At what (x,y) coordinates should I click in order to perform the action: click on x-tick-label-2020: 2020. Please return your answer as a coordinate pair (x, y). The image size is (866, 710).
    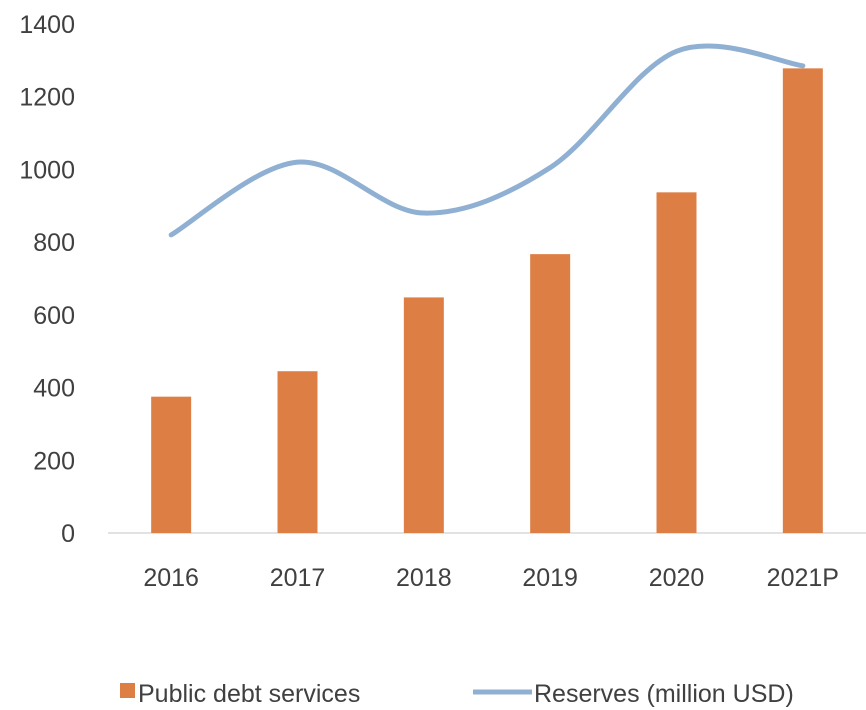
    Looking at the image, I should click on (677, 578).